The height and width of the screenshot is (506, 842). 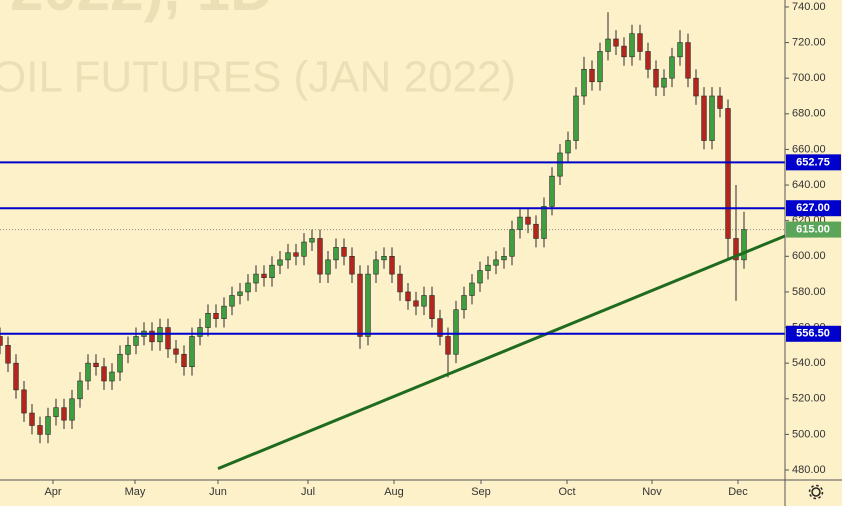 I want to click on y-tick-label: 600.00, so click(x=809, y=256).